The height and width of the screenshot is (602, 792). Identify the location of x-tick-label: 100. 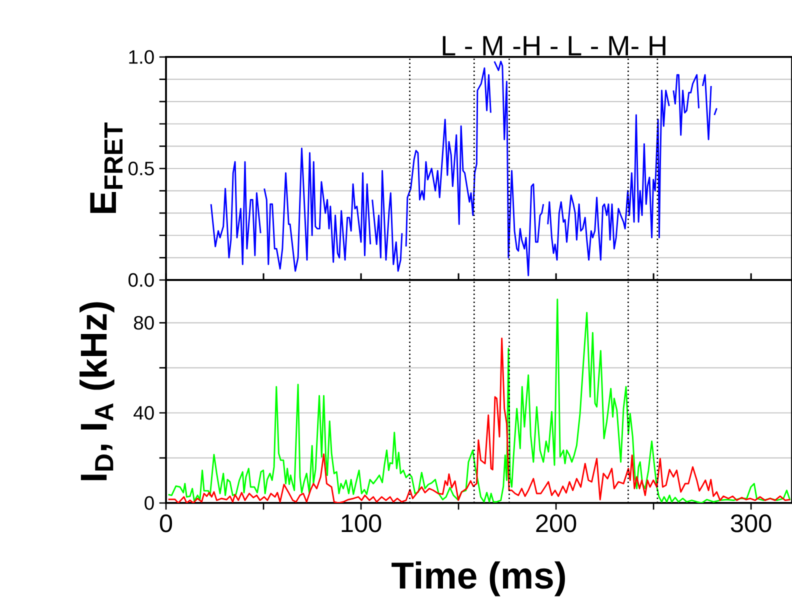
(362, 523).